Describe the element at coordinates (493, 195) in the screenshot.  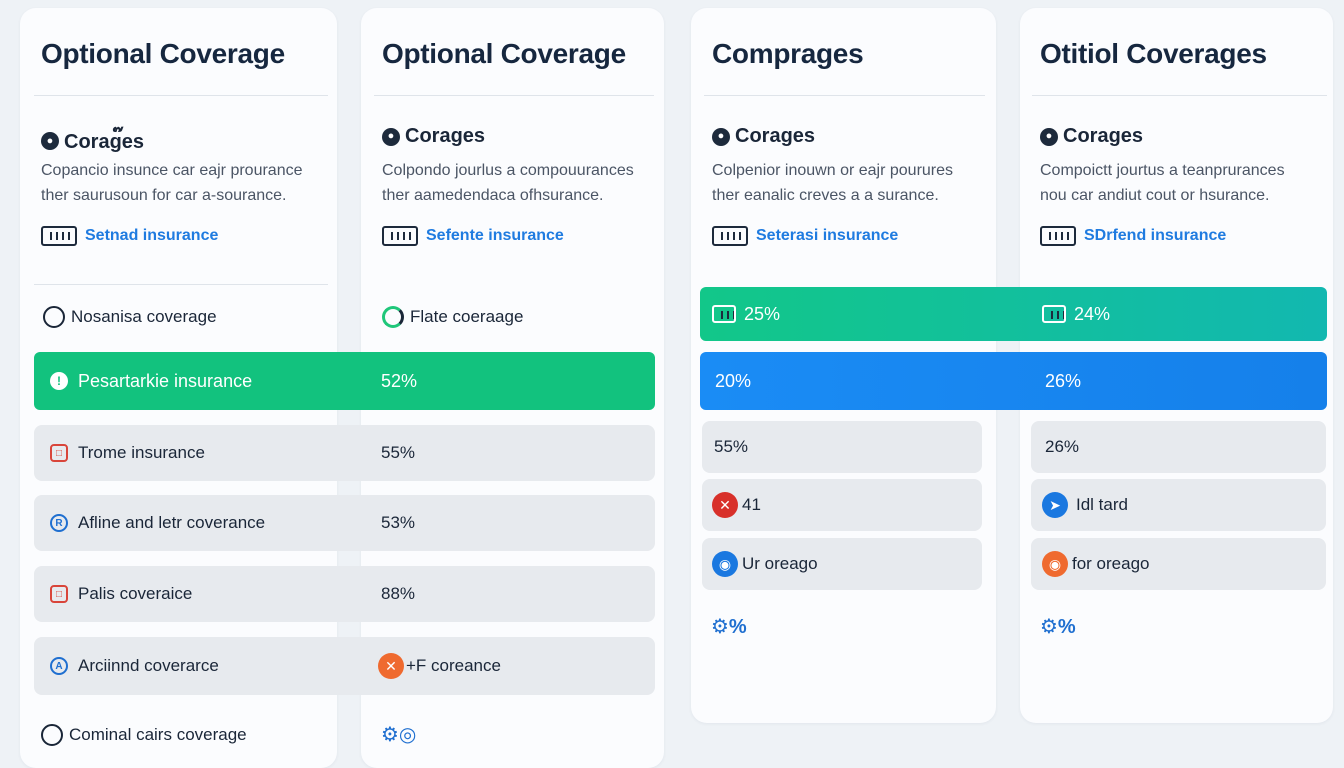
I see `description-line: ther aamedendaca ofhsurance.` at that location.